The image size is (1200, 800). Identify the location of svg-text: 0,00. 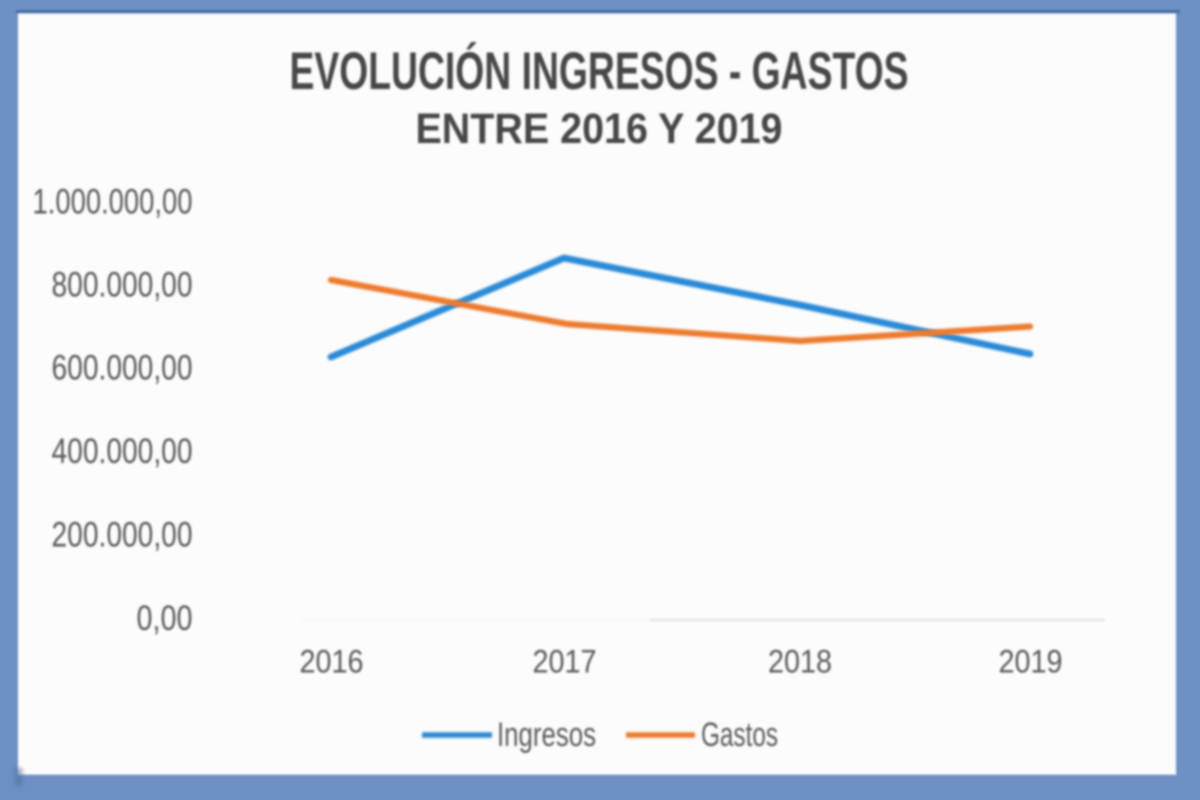
(165, 618).